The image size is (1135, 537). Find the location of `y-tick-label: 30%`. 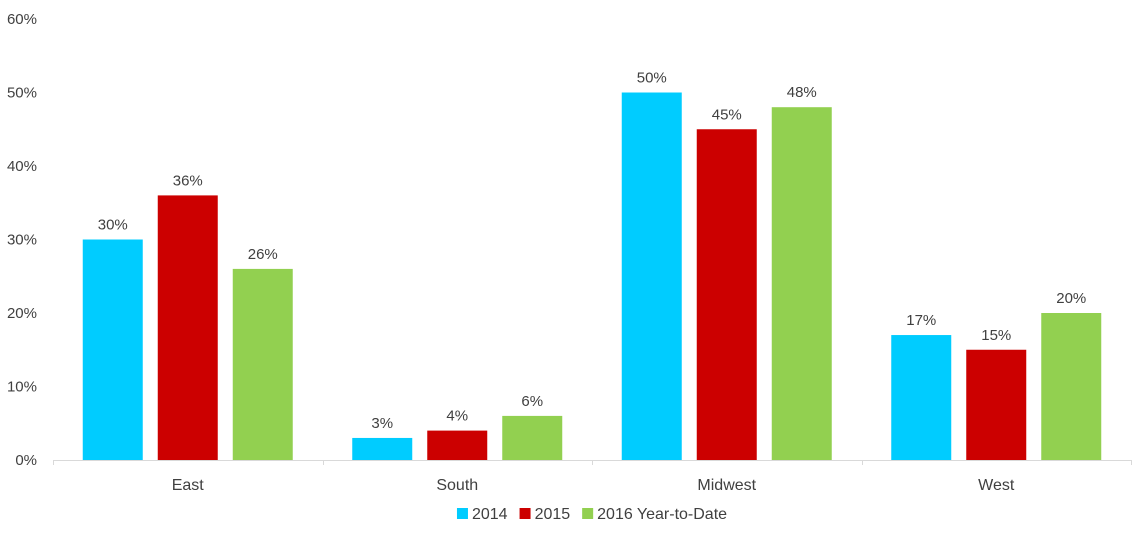

y-tick-label: 30% is located at coordinates (22, 240).